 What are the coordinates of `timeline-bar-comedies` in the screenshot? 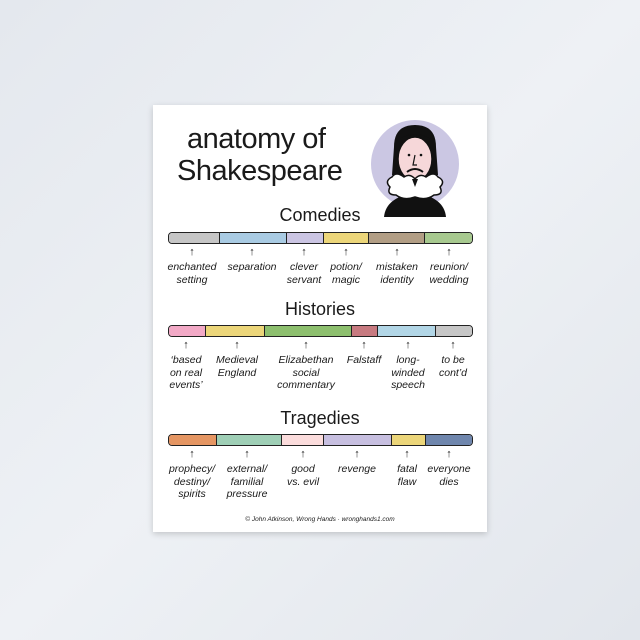 It's located at (320, 238).